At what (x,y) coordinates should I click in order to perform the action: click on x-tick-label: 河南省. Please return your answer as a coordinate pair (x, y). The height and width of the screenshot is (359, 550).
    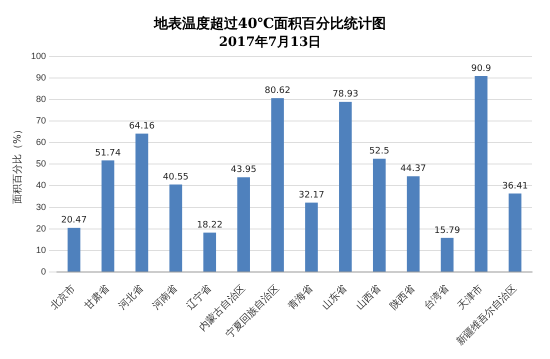
    Looking at the image, I should click on (165, 297).